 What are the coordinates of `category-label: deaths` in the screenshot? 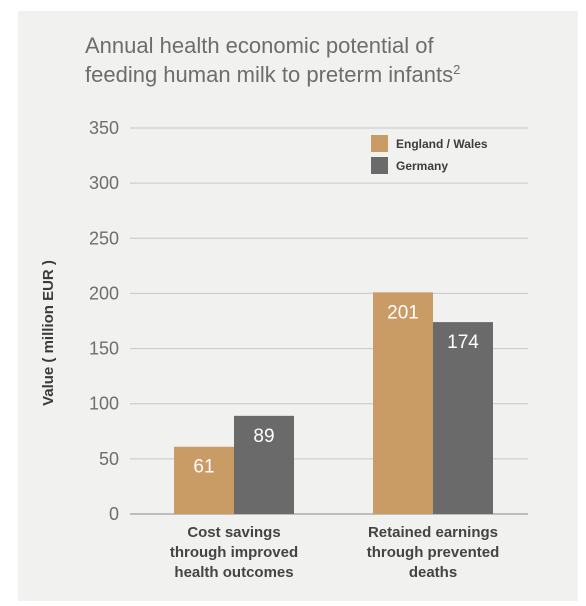 It's located at (433, 572).